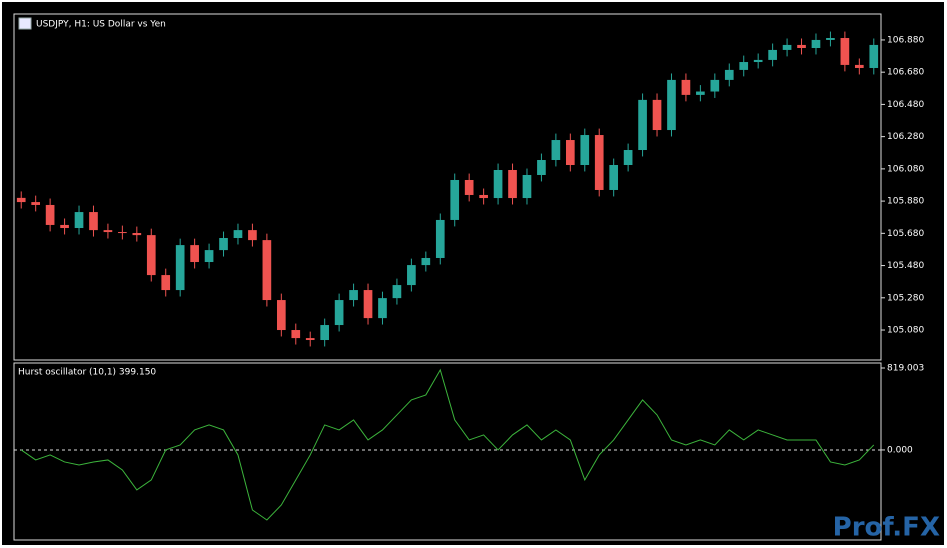 This screenshot has width=947, height=548. What do you see at coordinates (905, 298) in the screenshot?
I see `y-tick-label: 105.280` at bounding box center [905, 298].